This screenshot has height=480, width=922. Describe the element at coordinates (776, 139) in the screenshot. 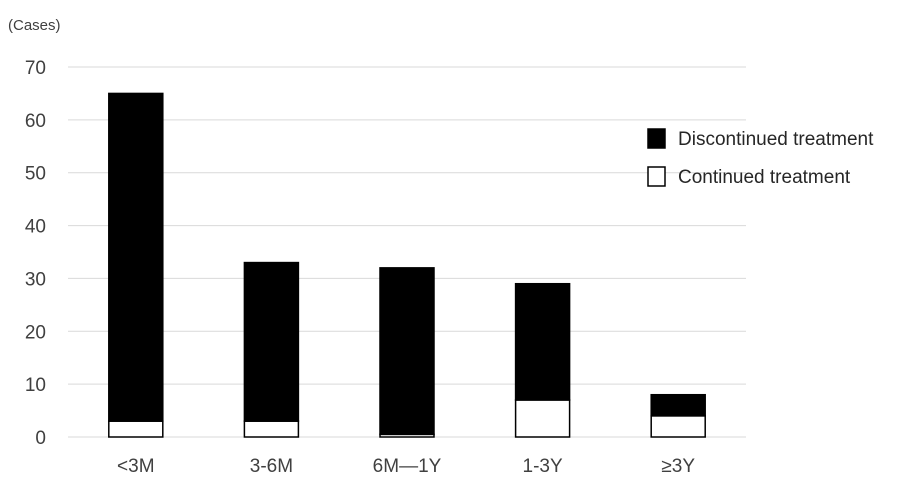

I see `legend-label: Discontinued treatment` at that location.